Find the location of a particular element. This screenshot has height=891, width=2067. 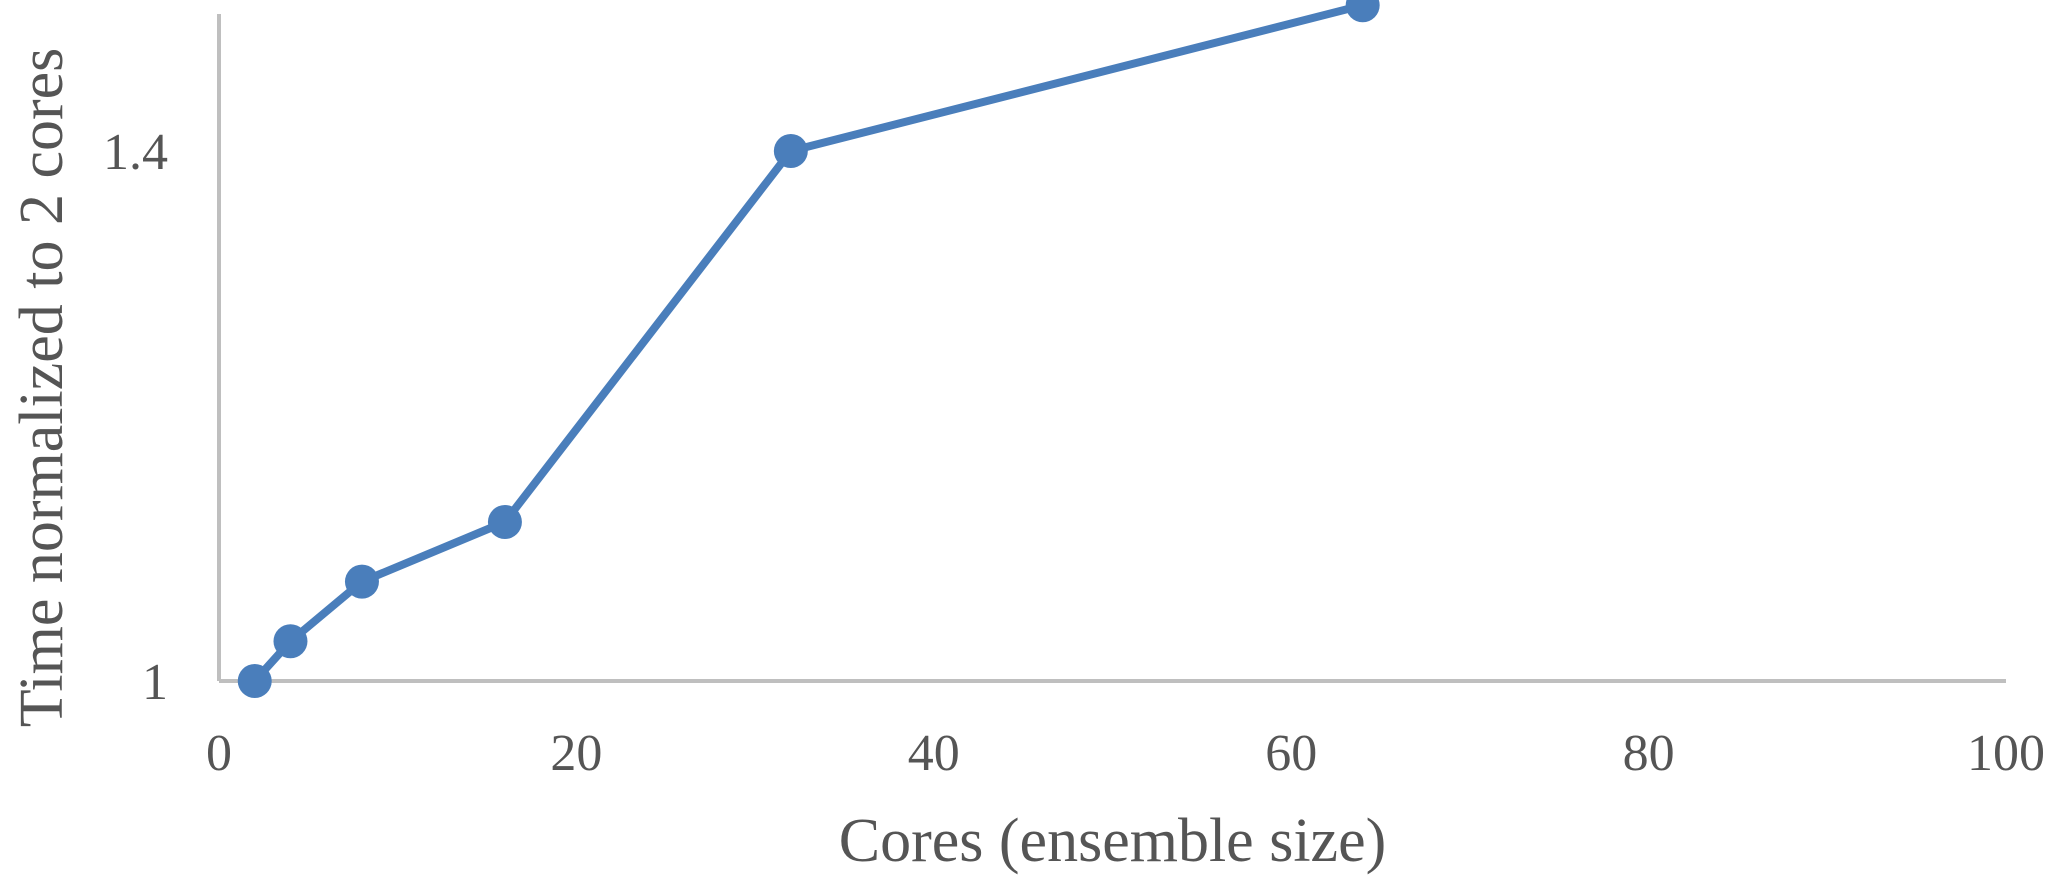

x-axis-title: Cores (ensemble size) is located at coordinates (1112, 841).